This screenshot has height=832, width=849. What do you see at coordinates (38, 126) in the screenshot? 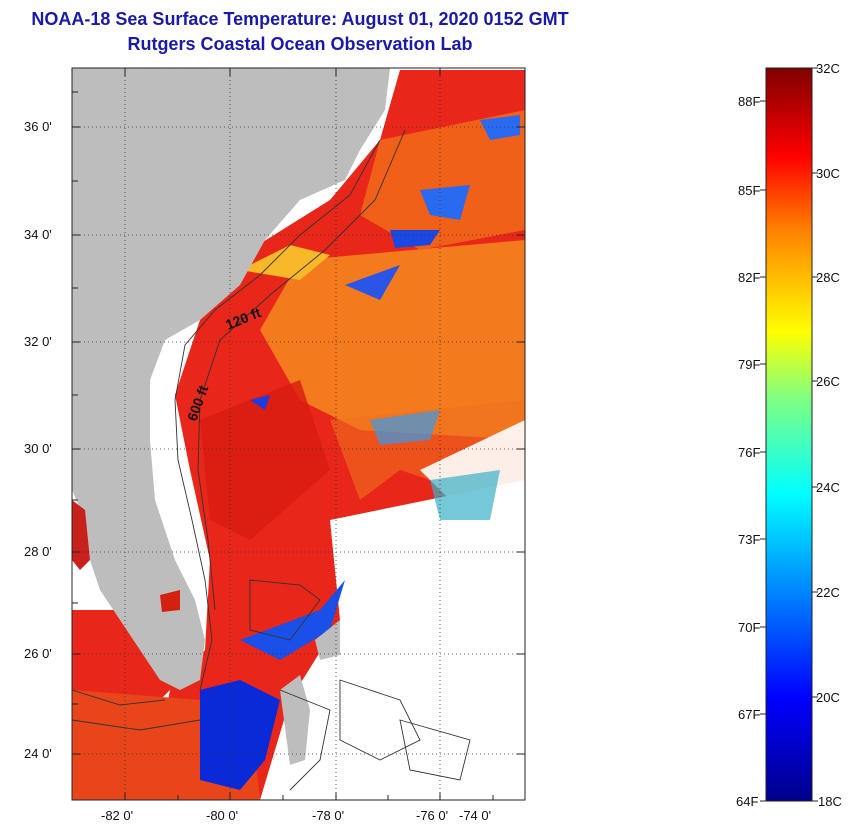
I see `lat-label-36: 36 0'` at bounding box center [38, 126].